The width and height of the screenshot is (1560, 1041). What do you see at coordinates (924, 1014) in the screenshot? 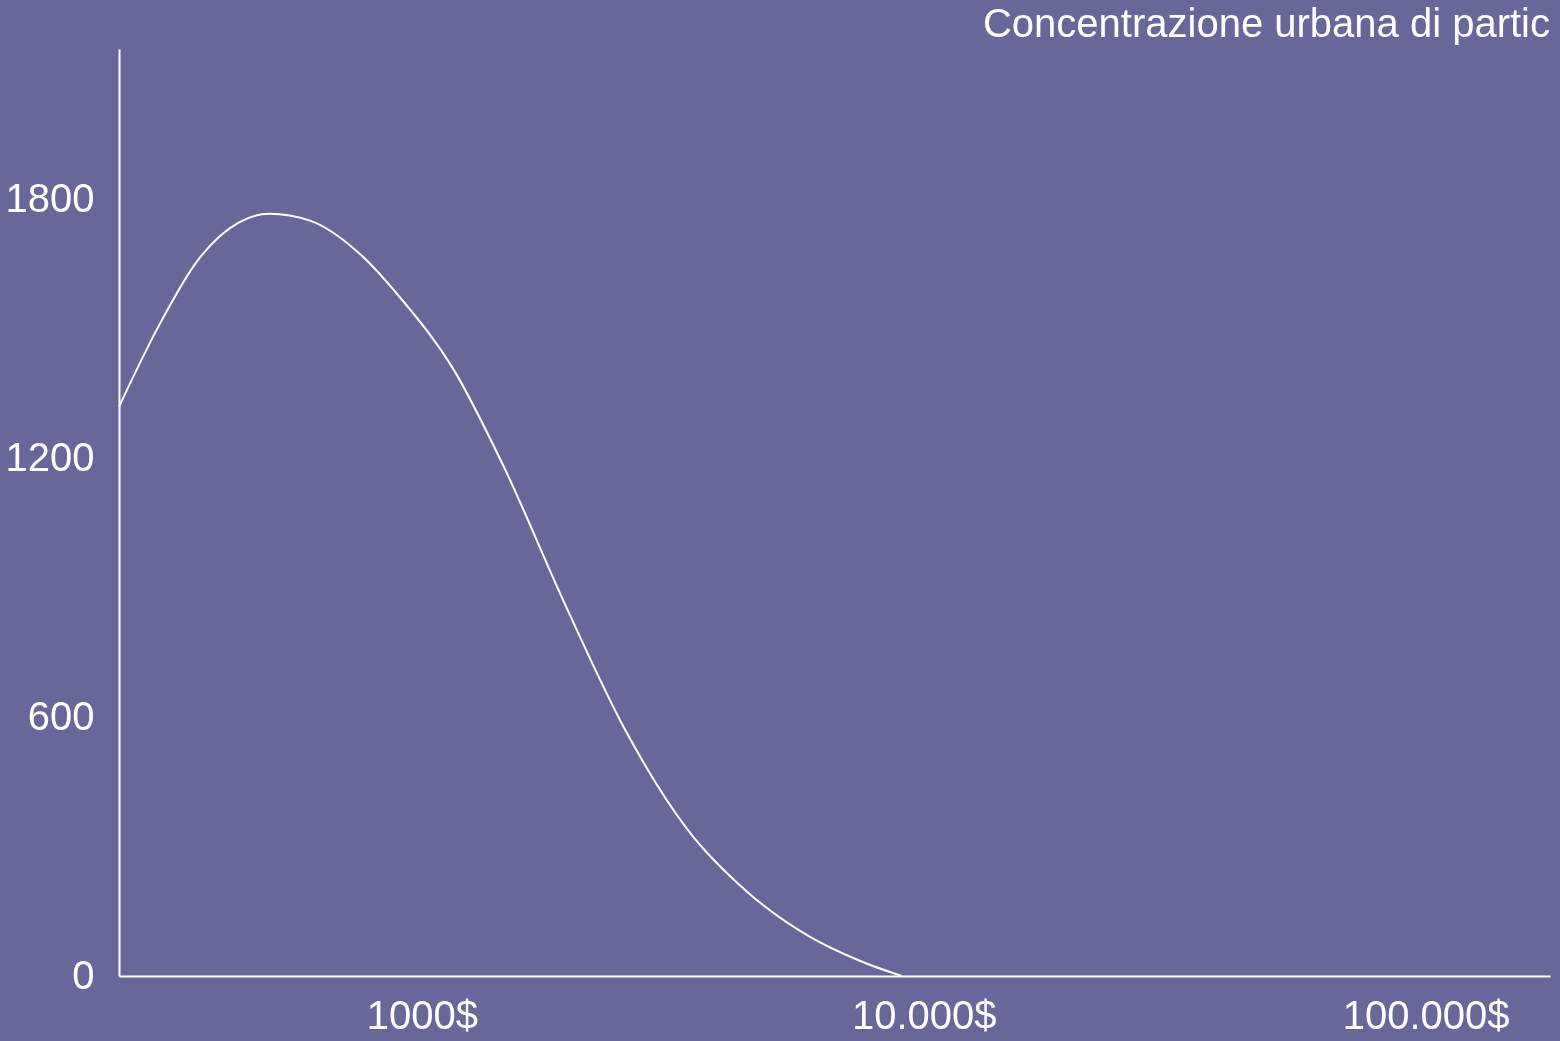
I see `x-tick-label: 10.000$` at bounding box center [924, 1014].